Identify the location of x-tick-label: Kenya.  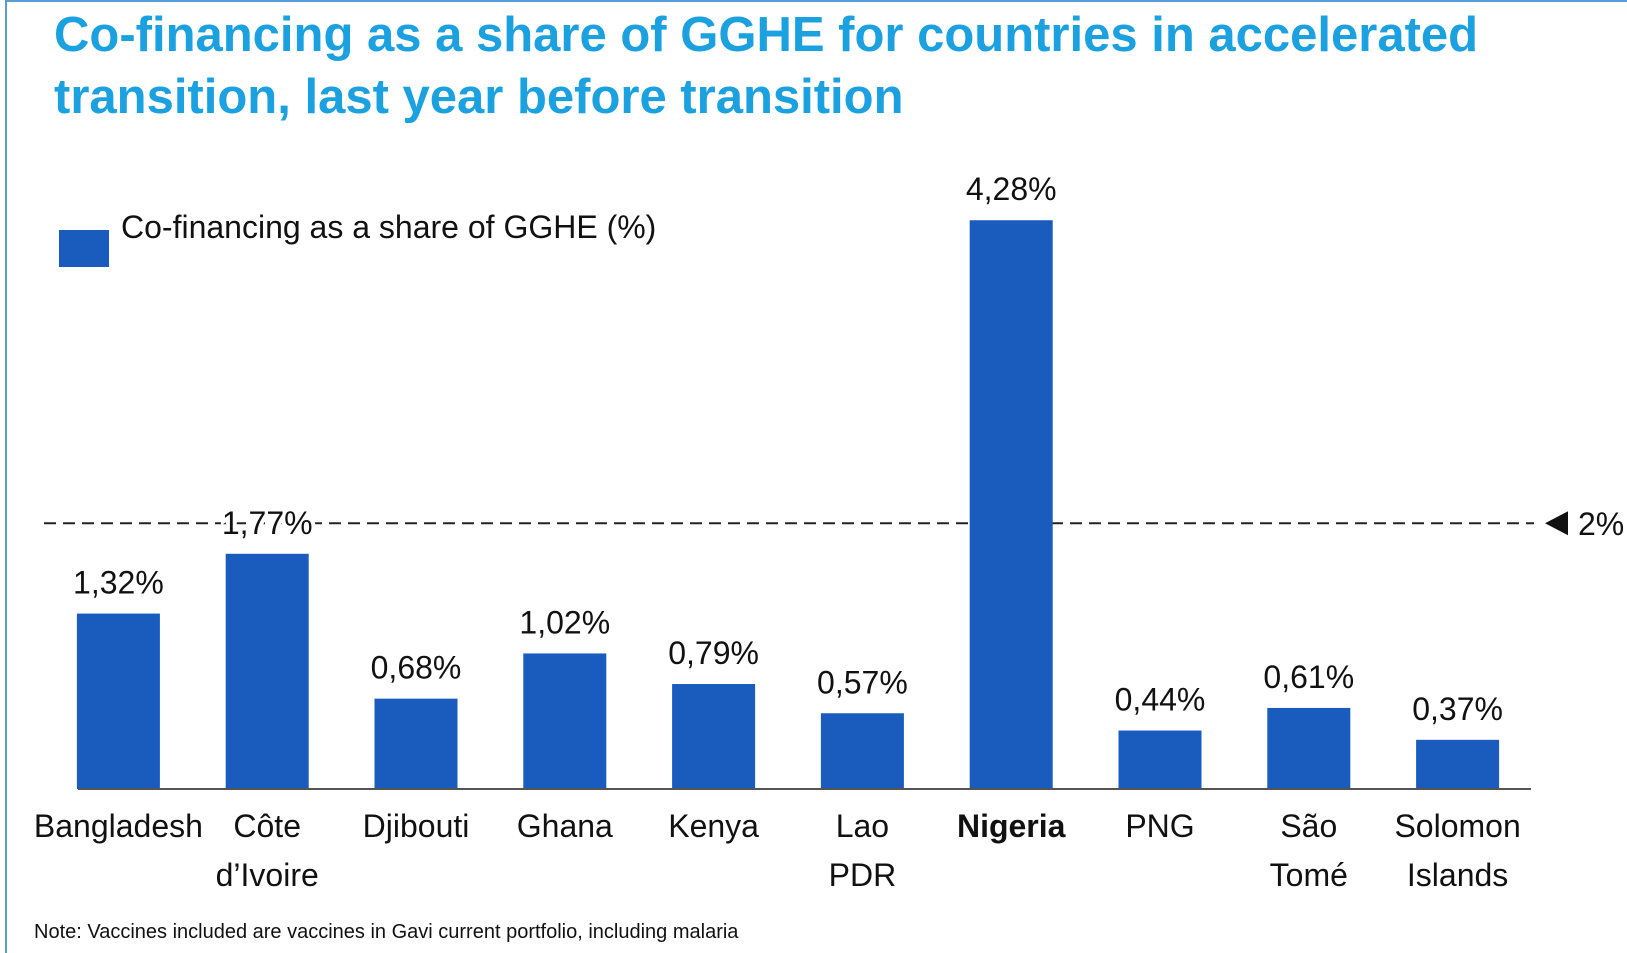
(713, 826).